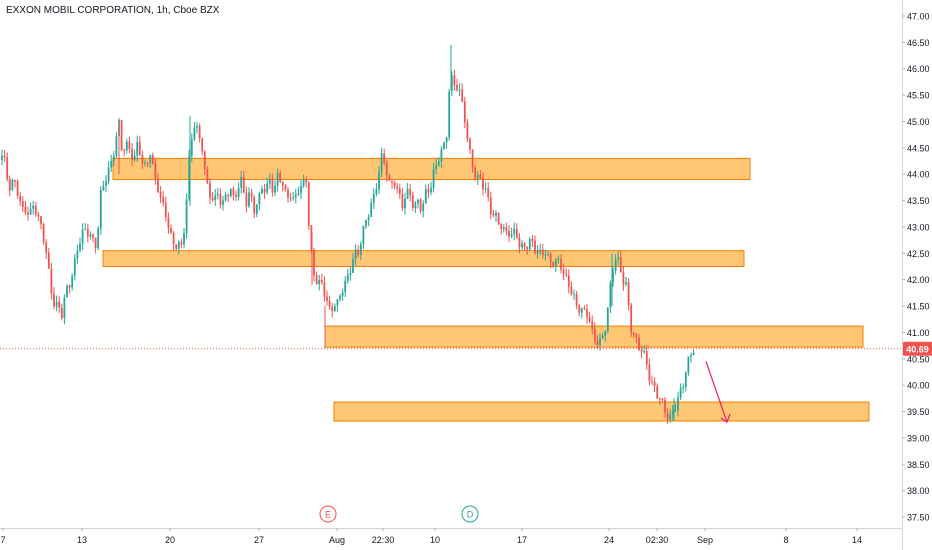  I want to click on y-tick-label: 41.50, so click(918, 307).